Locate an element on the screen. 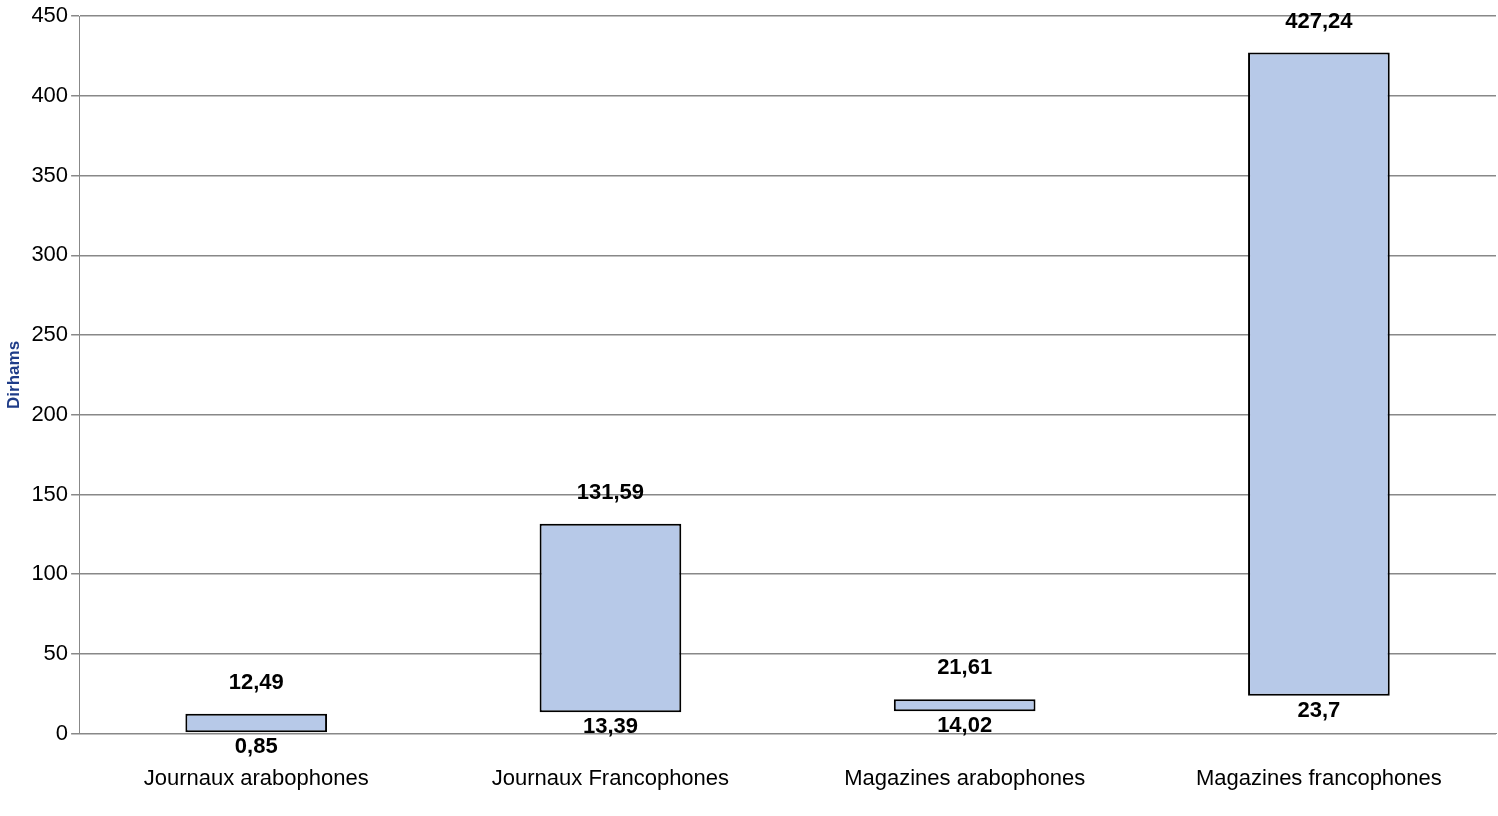 The image size is (1498, 816). y-tick-label: 0 is located at coordinates (62, 732).